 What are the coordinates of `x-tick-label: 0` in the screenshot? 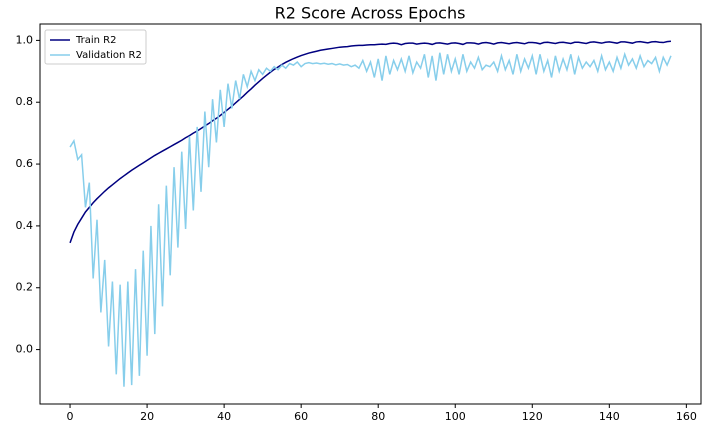 It's located at (70, 416).